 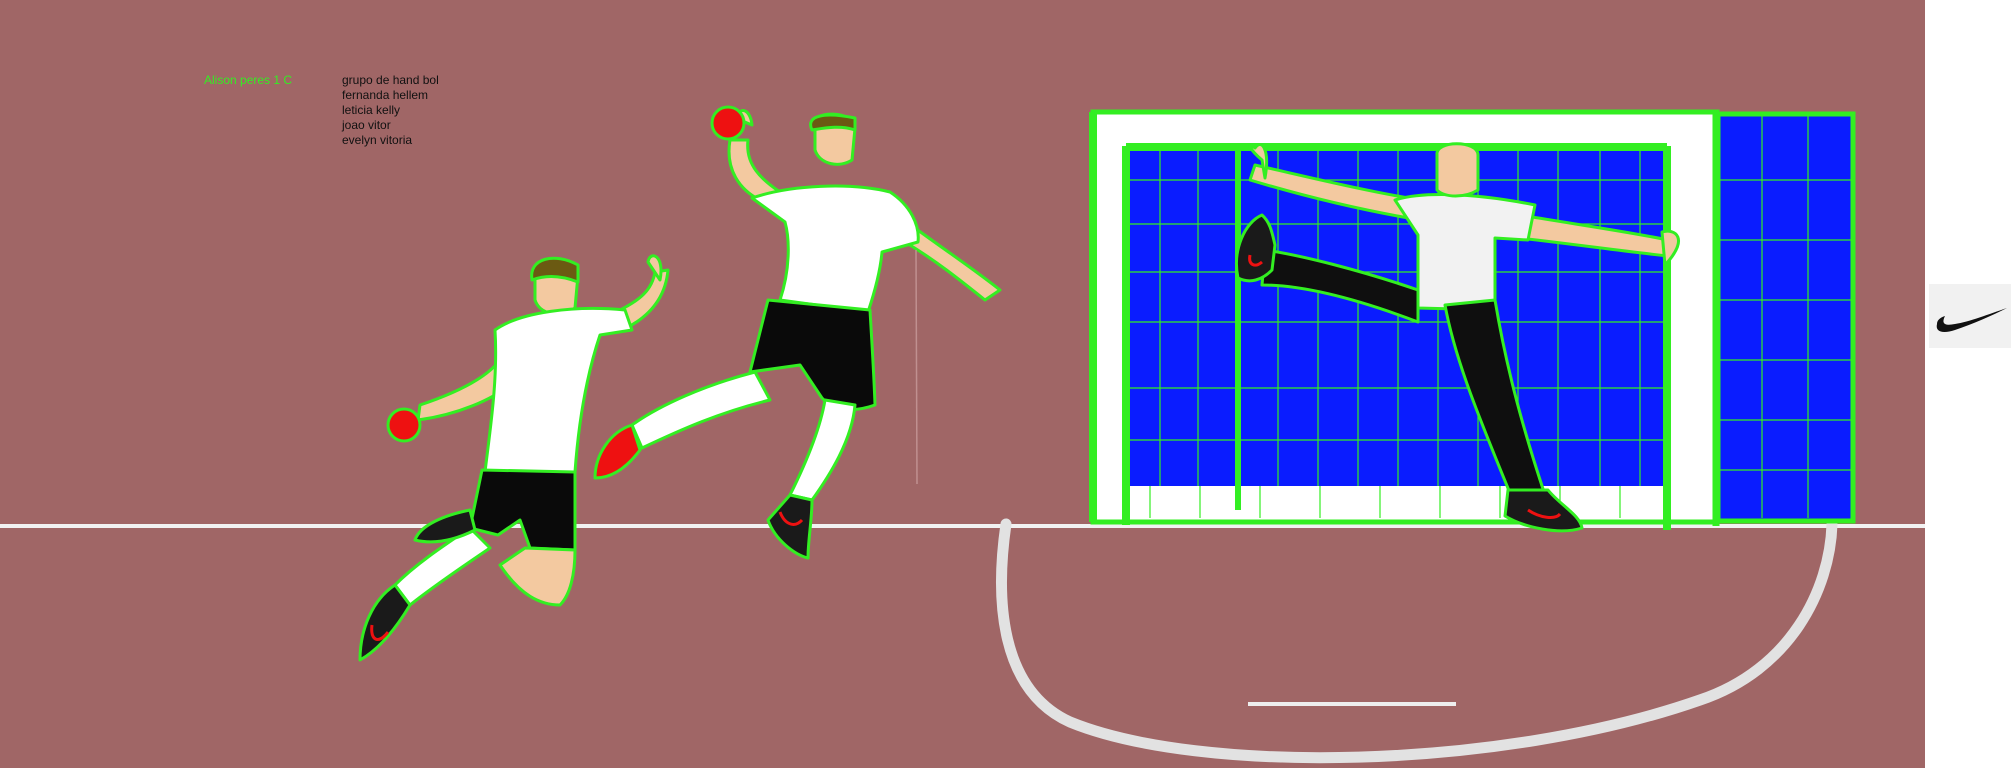 I want to click on thrower-ball, so click(x=728, y=123).